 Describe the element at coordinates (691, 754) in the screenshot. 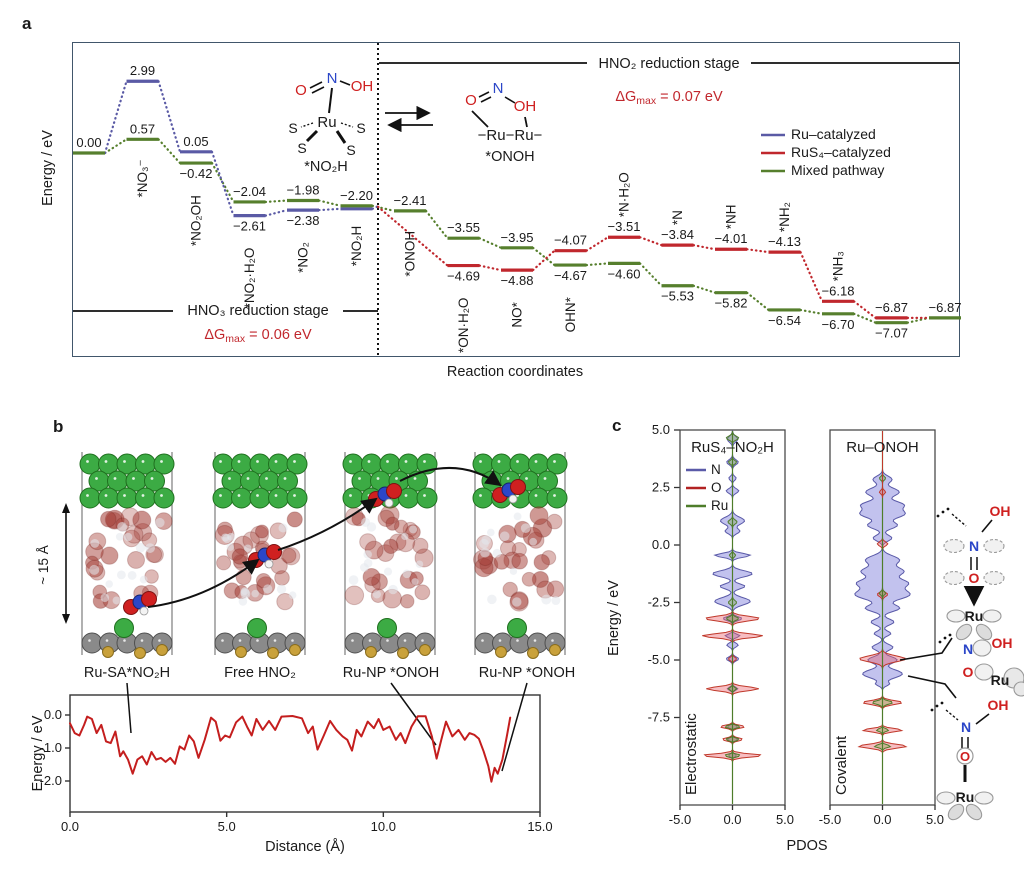

I see `pdos-annotation: Electrostatic` at that location.